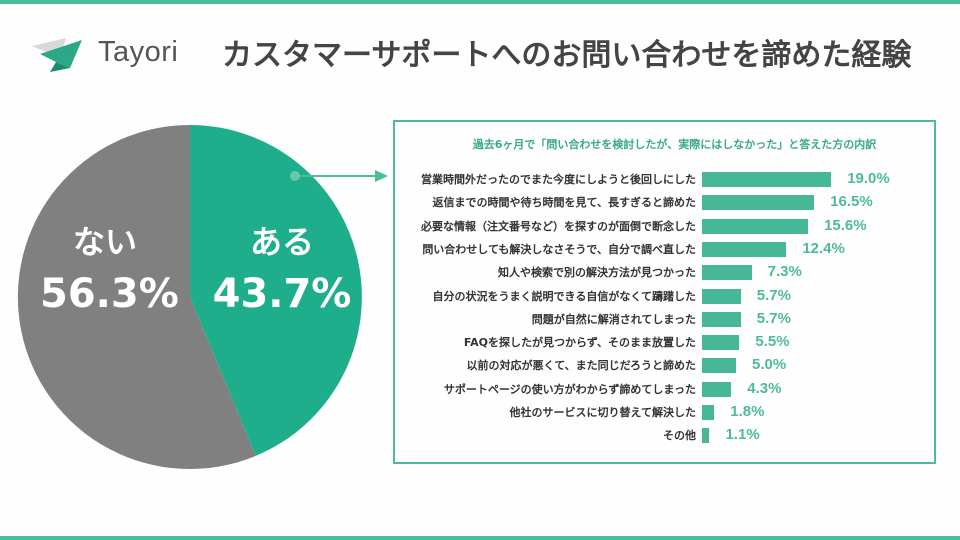 This screenshot has width=960, height=540. I want to click on bar-row: 自分の状況をうまく説明できる自信がなくて躊躇した 5.7%, so click(665, 295).